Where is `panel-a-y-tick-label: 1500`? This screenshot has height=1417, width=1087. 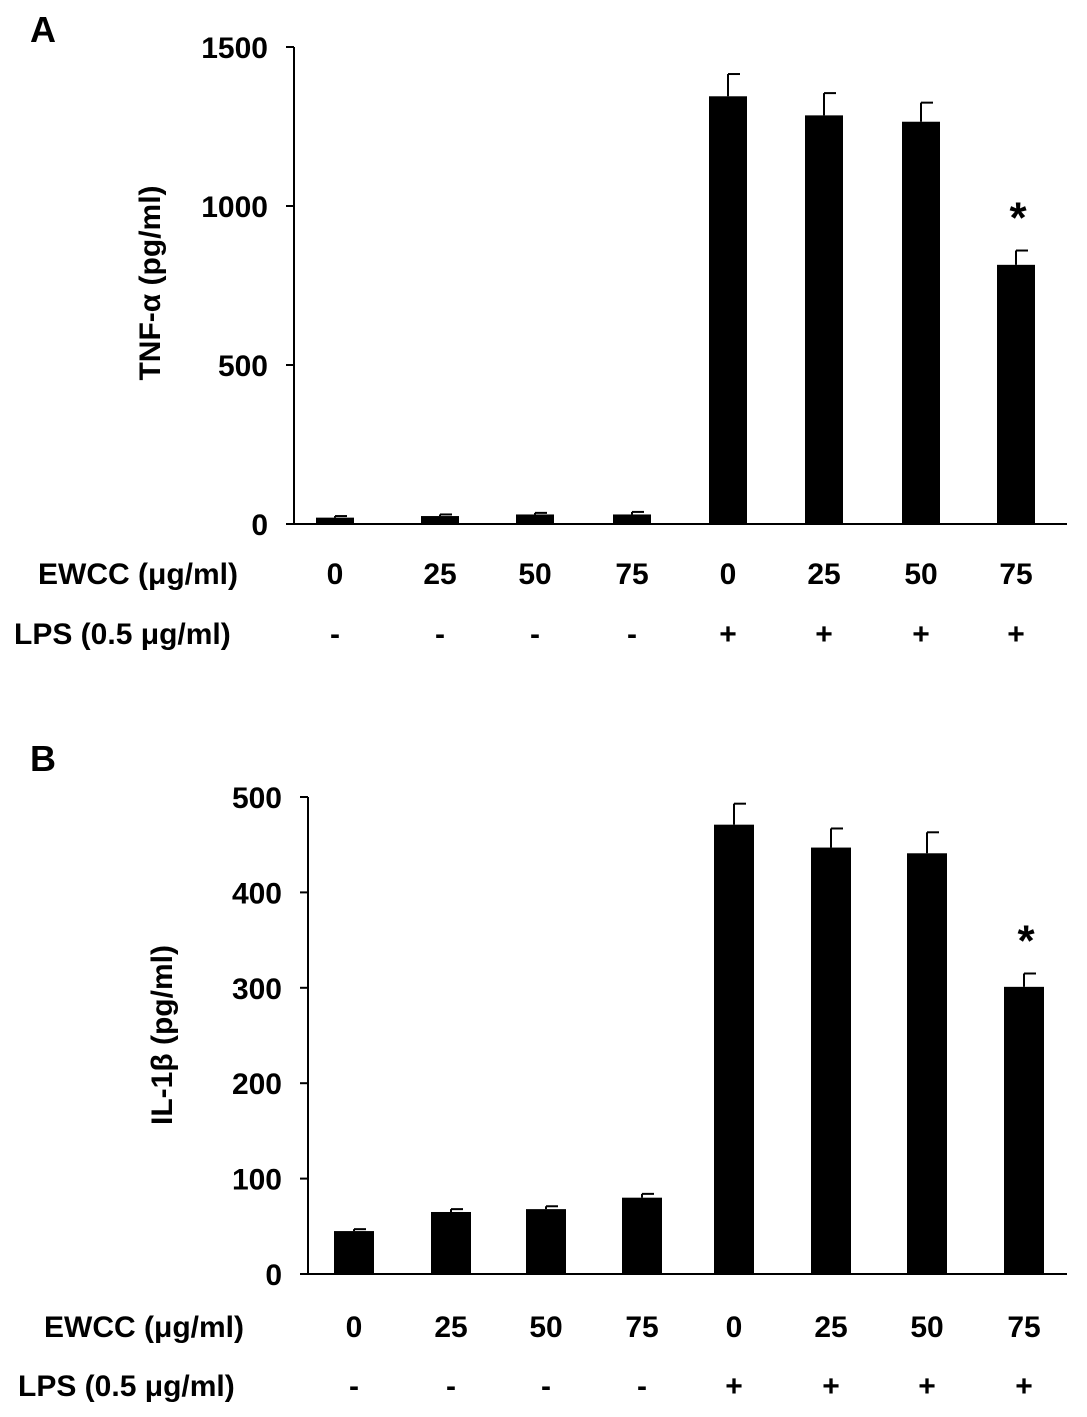
panel-a-y-tick-label: 1500 is located at coordinates (234, 48).